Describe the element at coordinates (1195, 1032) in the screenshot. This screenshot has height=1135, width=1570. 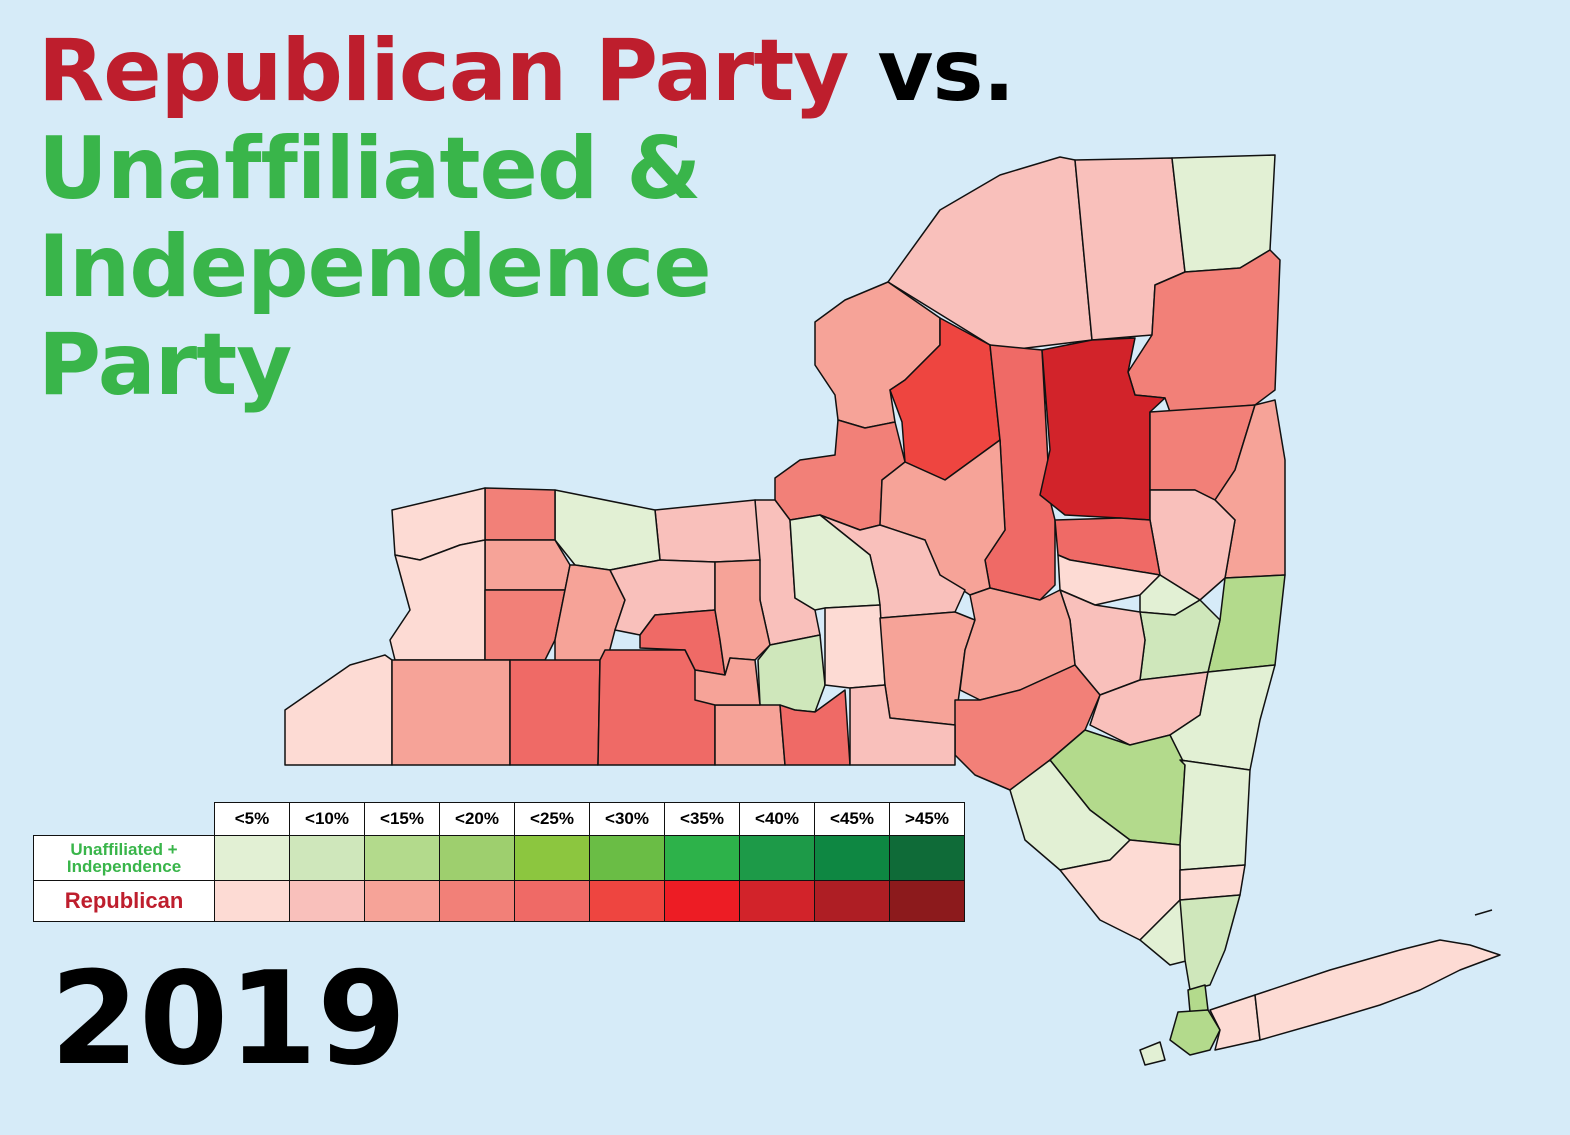
I see `county-new-york-kings-queens` at that location.